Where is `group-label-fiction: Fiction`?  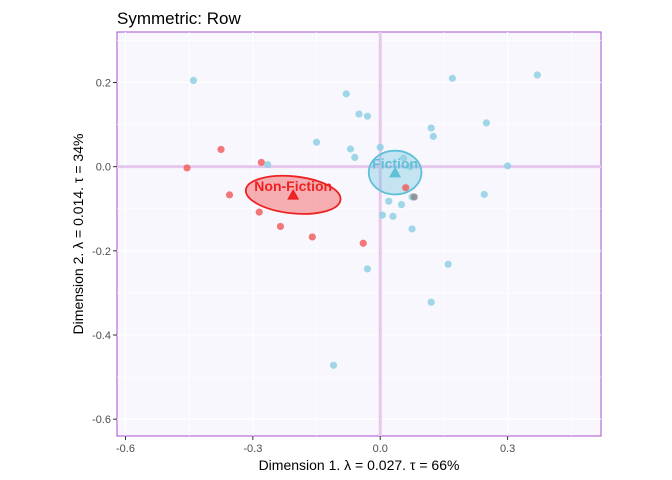
group-label-fiction: Fiction is located at coordinates (395, 164).